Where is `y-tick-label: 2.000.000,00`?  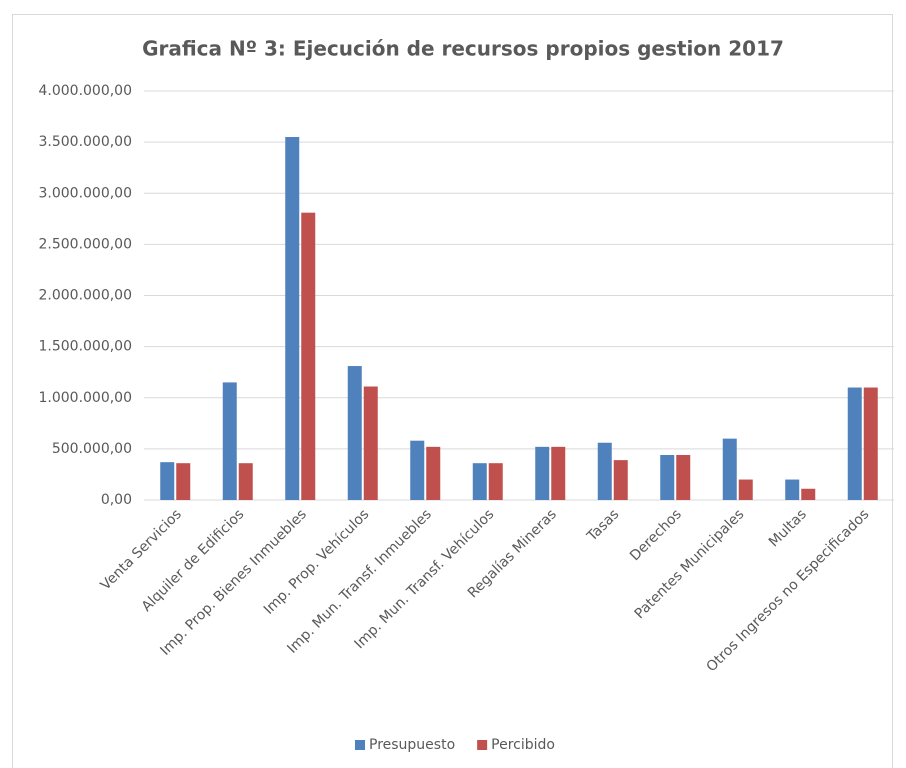 y-tick-label: 2.000.000,00 is located at coordinates (85, 296).